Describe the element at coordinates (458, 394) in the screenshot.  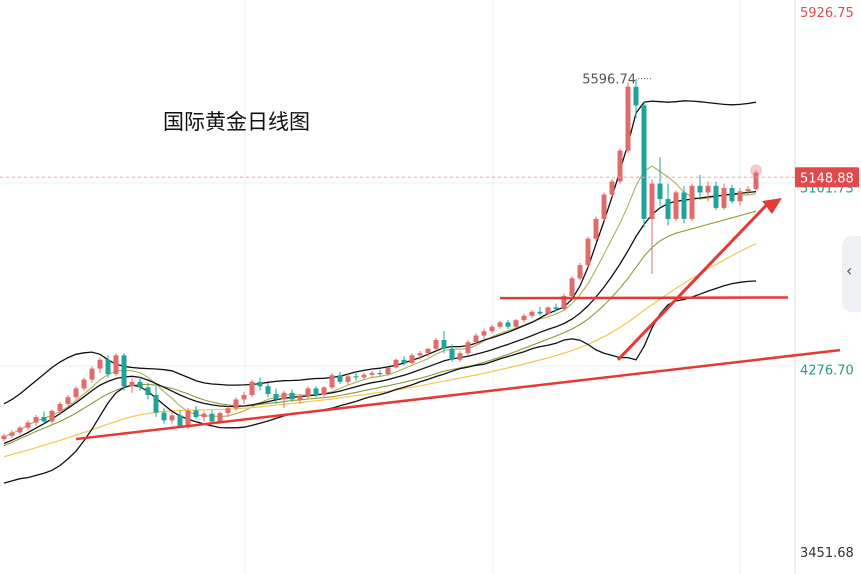
I see `support-trendline` at that location.